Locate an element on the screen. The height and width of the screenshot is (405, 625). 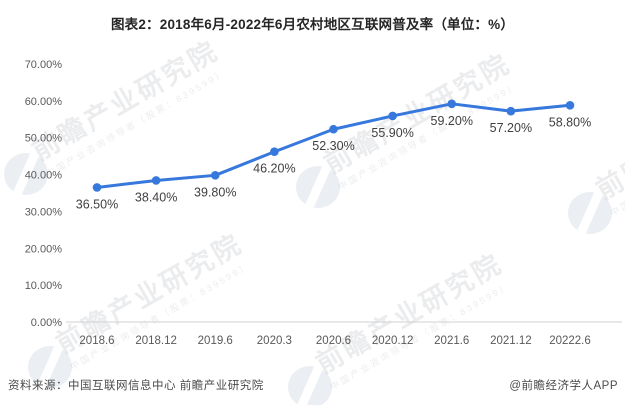
y-axis-tick-label: 0.00% is located at coordinates (46, 323).